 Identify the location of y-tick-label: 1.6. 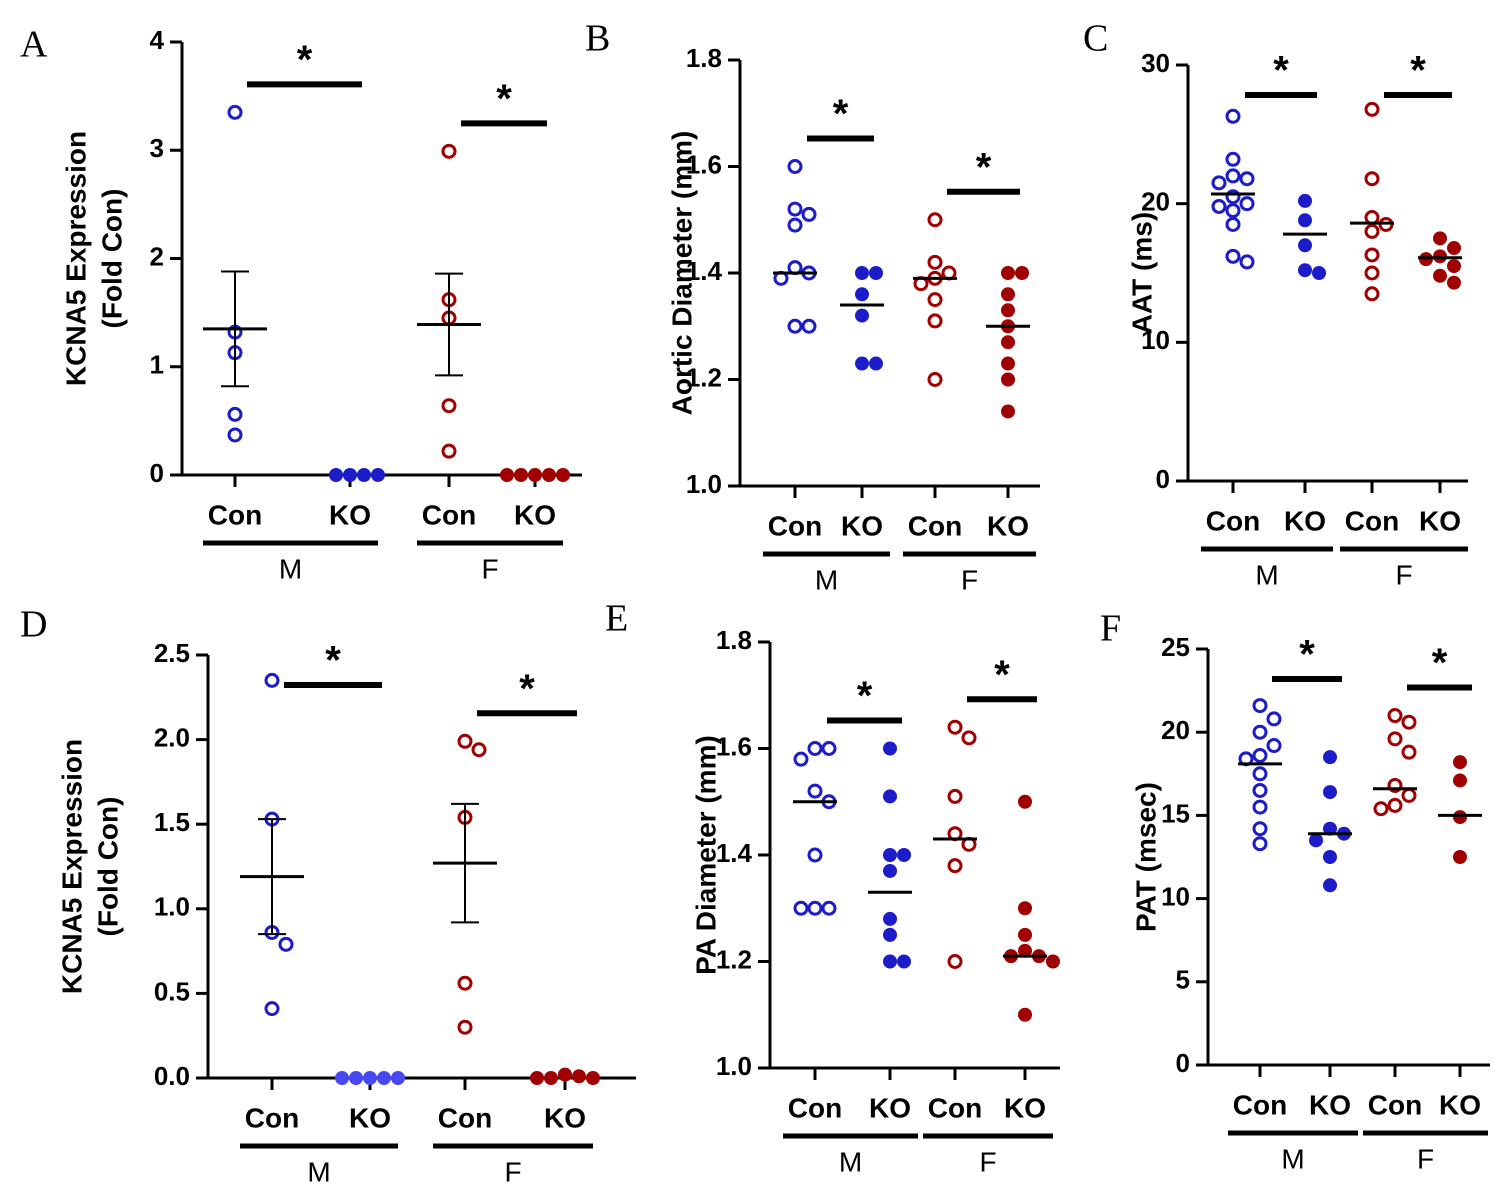
(704, 164).